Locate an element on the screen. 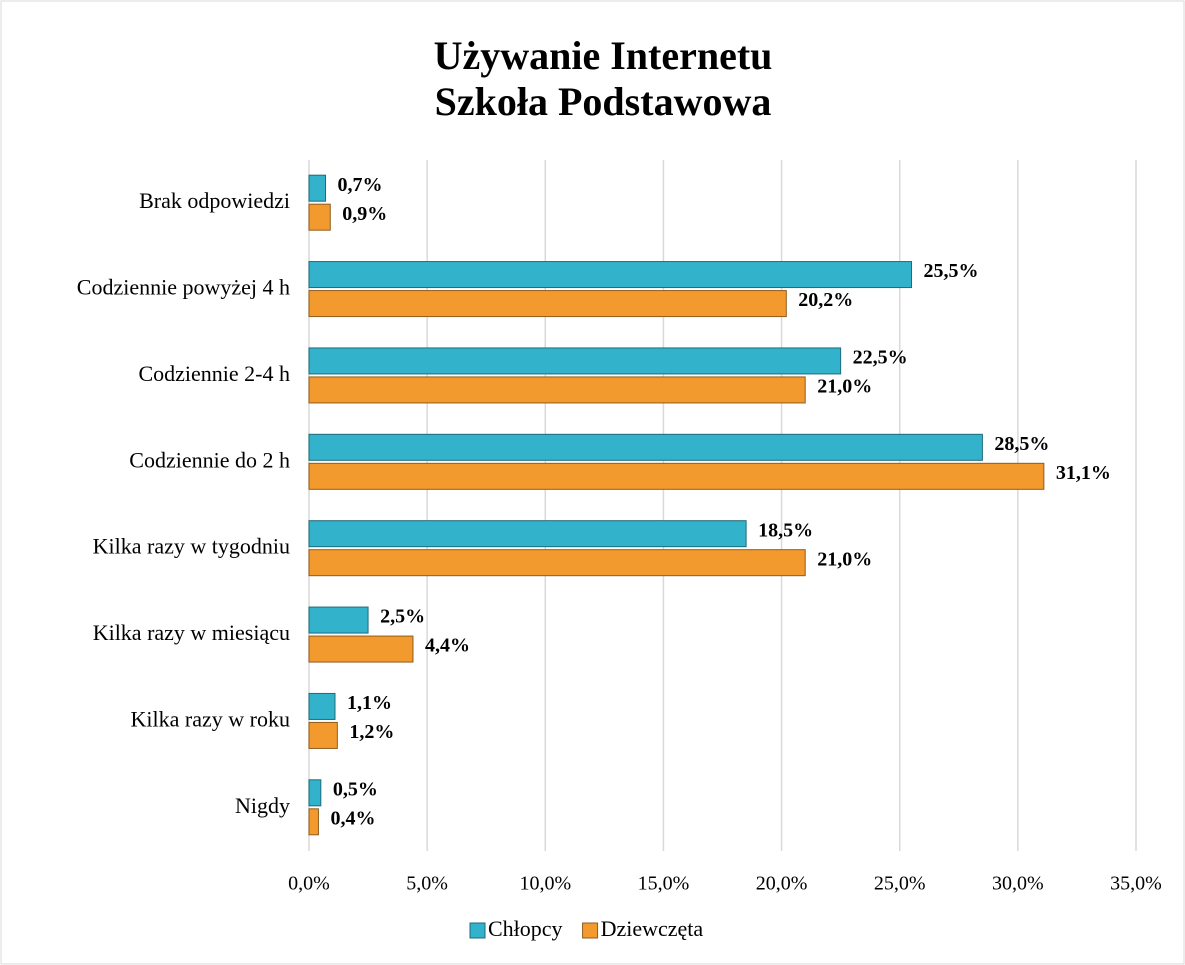  legend-label: Chłopcy is located at coordinates (525, 928).